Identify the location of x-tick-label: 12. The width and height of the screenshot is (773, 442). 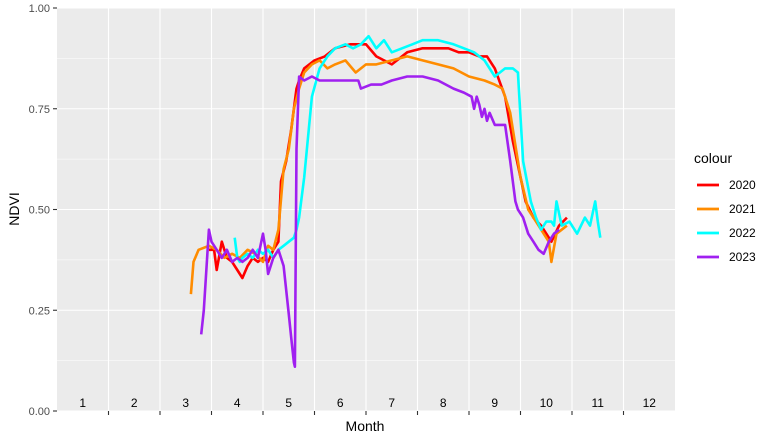
(650, 403).